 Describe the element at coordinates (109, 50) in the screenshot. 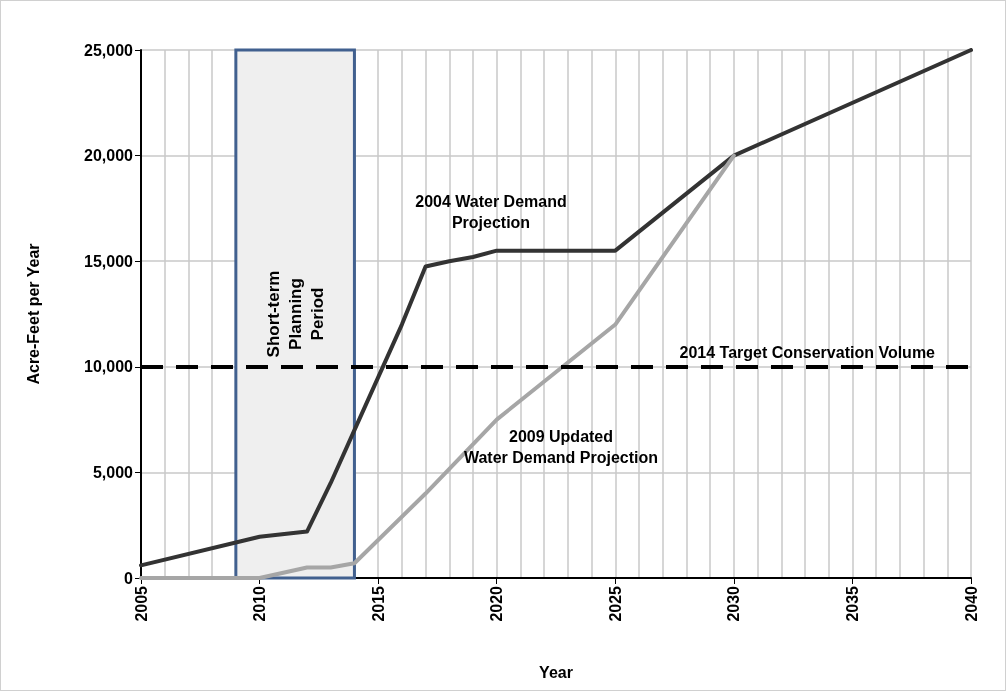

I see `y-tick-label: 25,000` at that location.